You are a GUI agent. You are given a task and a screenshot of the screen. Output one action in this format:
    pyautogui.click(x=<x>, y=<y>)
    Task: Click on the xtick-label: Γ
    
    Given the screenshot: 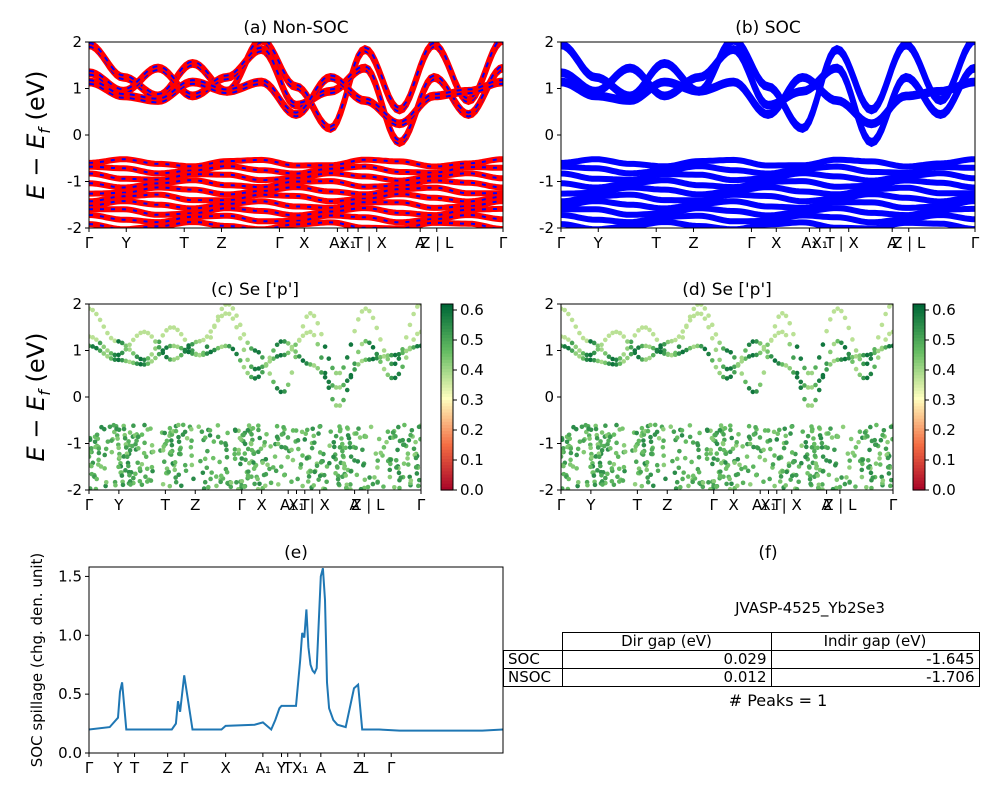 What is the action you would take?
    pyautogui.click(x=89, y=505)
    